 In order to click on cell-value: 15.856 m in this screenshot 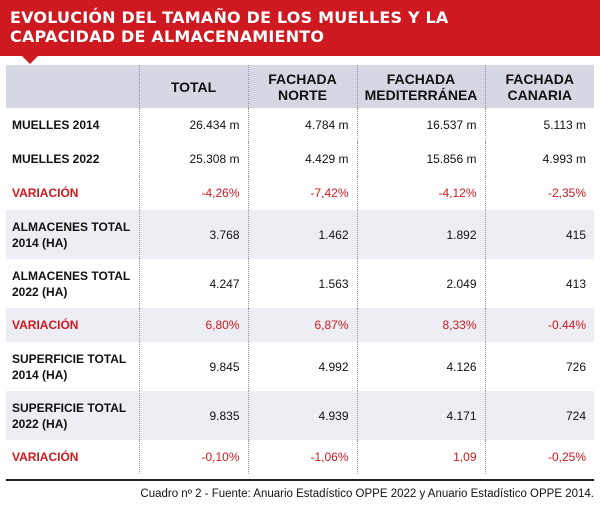, I will do `click(420, 159)`.